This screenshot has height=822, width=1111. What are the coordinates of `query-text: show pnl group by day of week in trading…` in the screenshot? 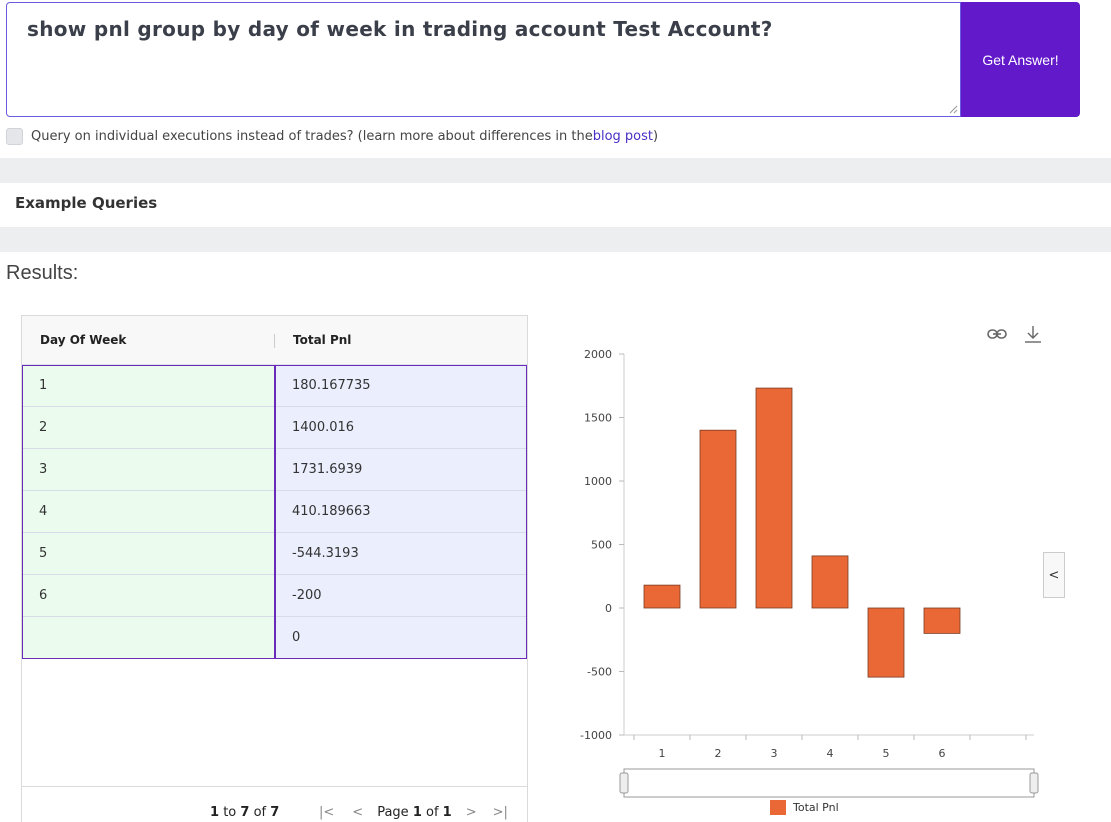 It's located at (400, 29).